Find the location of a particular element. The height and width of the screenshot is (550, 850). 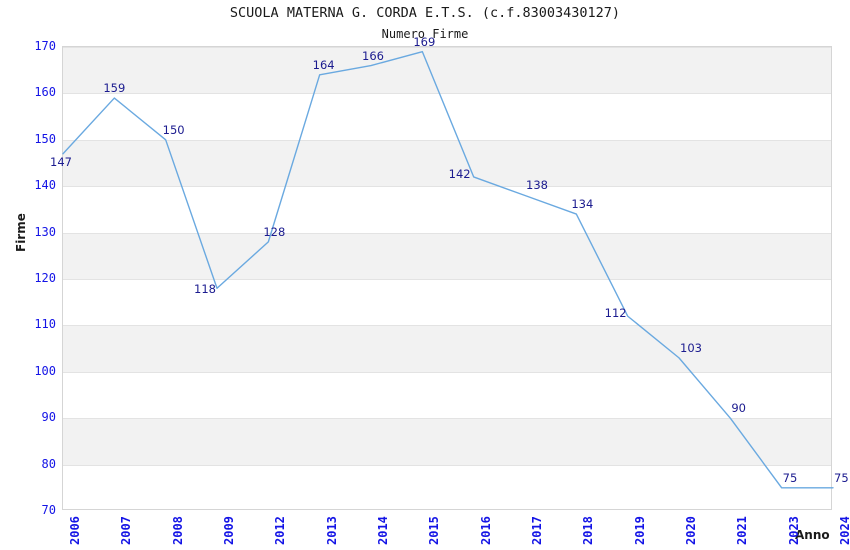

y-tick-label: 150 is located at coordinates (45, 138).